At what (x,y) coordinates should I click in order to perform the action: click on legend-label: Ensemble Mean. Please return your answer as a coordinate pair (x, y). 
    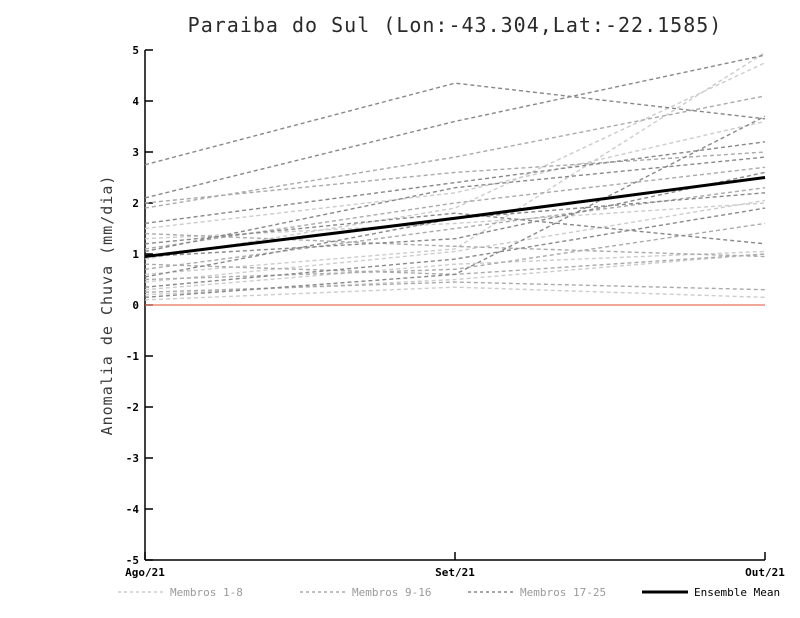
    Looking at the image, I should click on (737, 592).